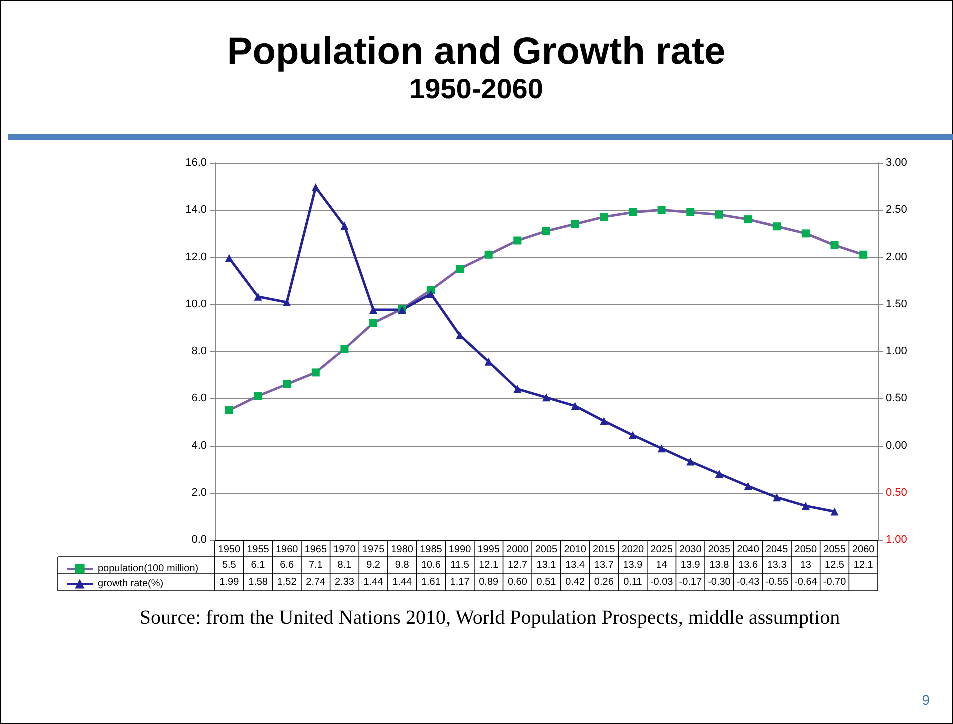 Image resolution: width=953 pixels, height=724 pixels. Describe the element at coordinates (196, 163) in the screenshot. I see `y-tick-label: 16.0` at that location.